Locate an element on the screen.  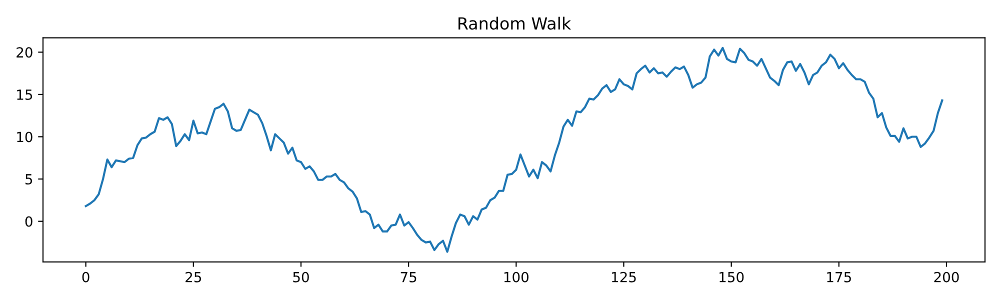
x-tick-label: 50 is located at coordinates (301, 277).